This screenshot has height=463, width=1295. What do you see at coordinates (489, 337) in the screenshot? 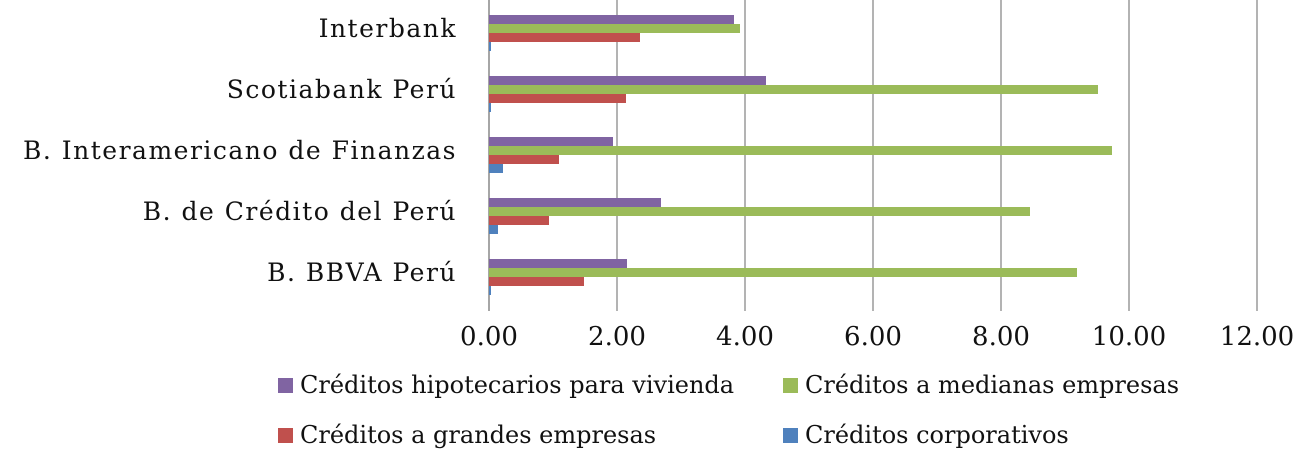
I see `x-tick-label: 0.00` at bounding box center [489, 337].